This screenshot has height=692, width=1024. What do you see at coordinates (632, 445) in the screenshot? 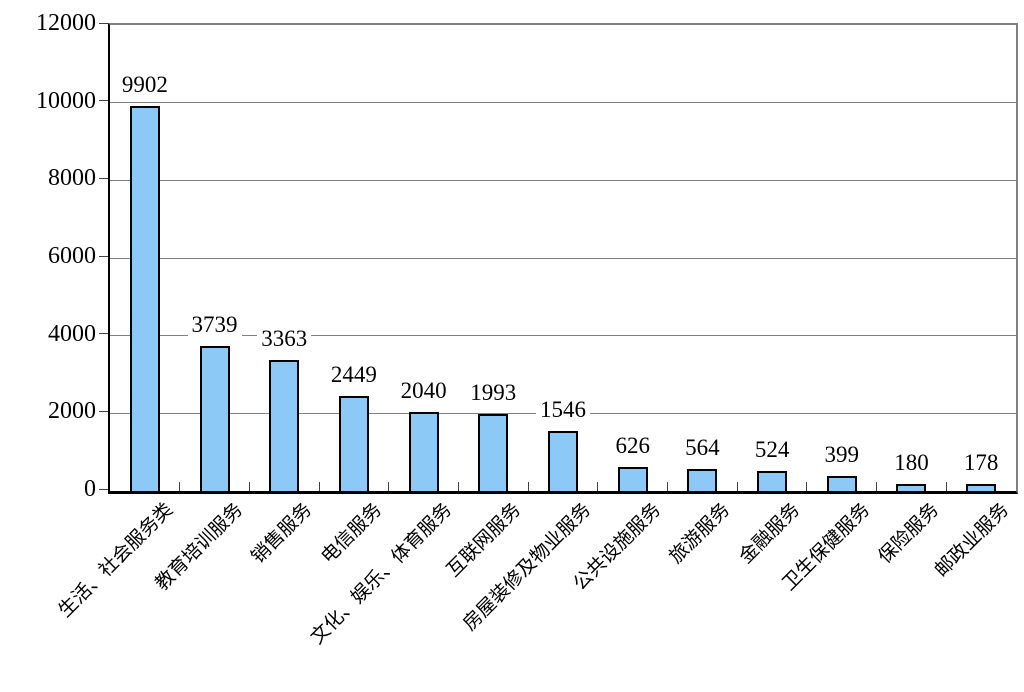
I see `value-label: 626` at bounding box center [632, 445].